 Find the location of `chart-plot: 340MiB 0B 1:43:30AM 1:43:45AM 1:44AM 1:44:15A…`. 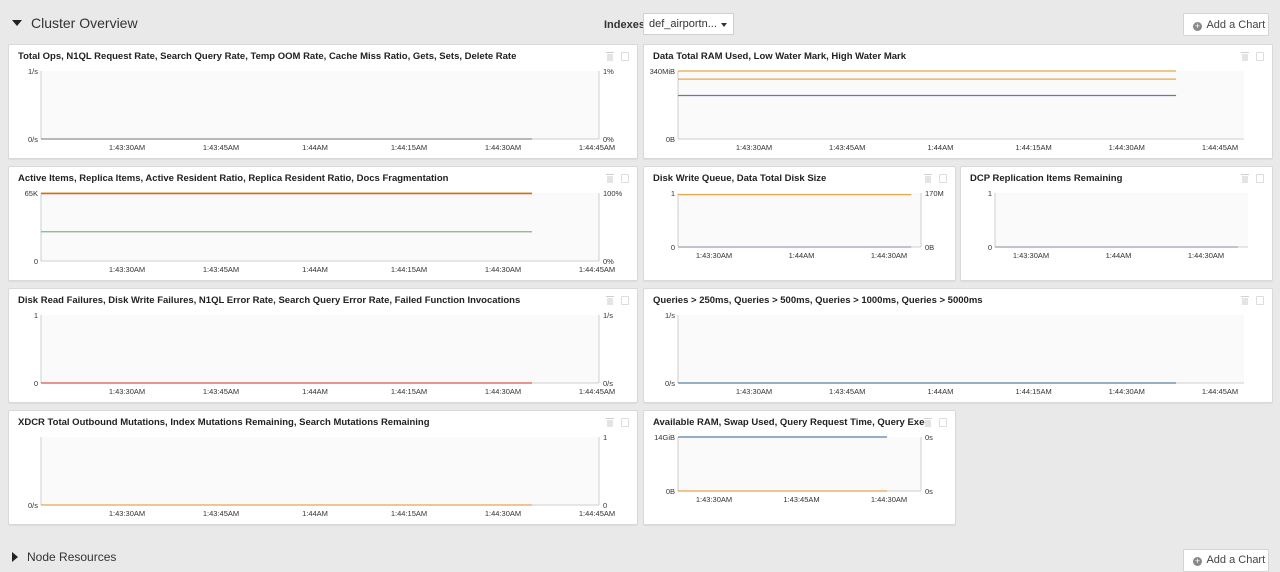

chart-plot: 340MiB 0B 1:43:30AM 1:43:45AM 1:44AM 1:44:15A… is located at coordinates (947, 109).